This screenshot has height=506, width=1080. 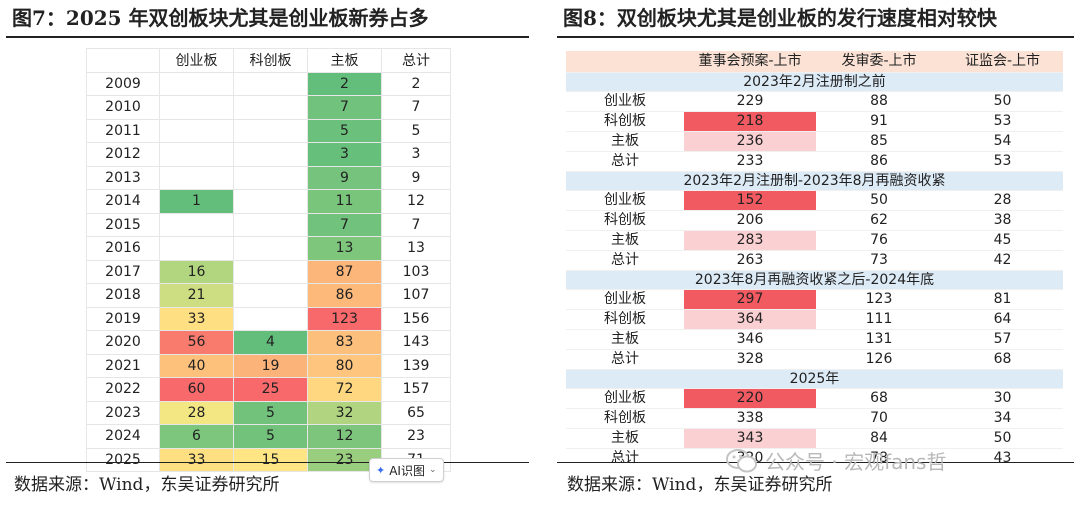 What do you see at coordinates (123, 459) in the screenshot?
I see `year-cell: 2025` at bounding box center [123, 459].